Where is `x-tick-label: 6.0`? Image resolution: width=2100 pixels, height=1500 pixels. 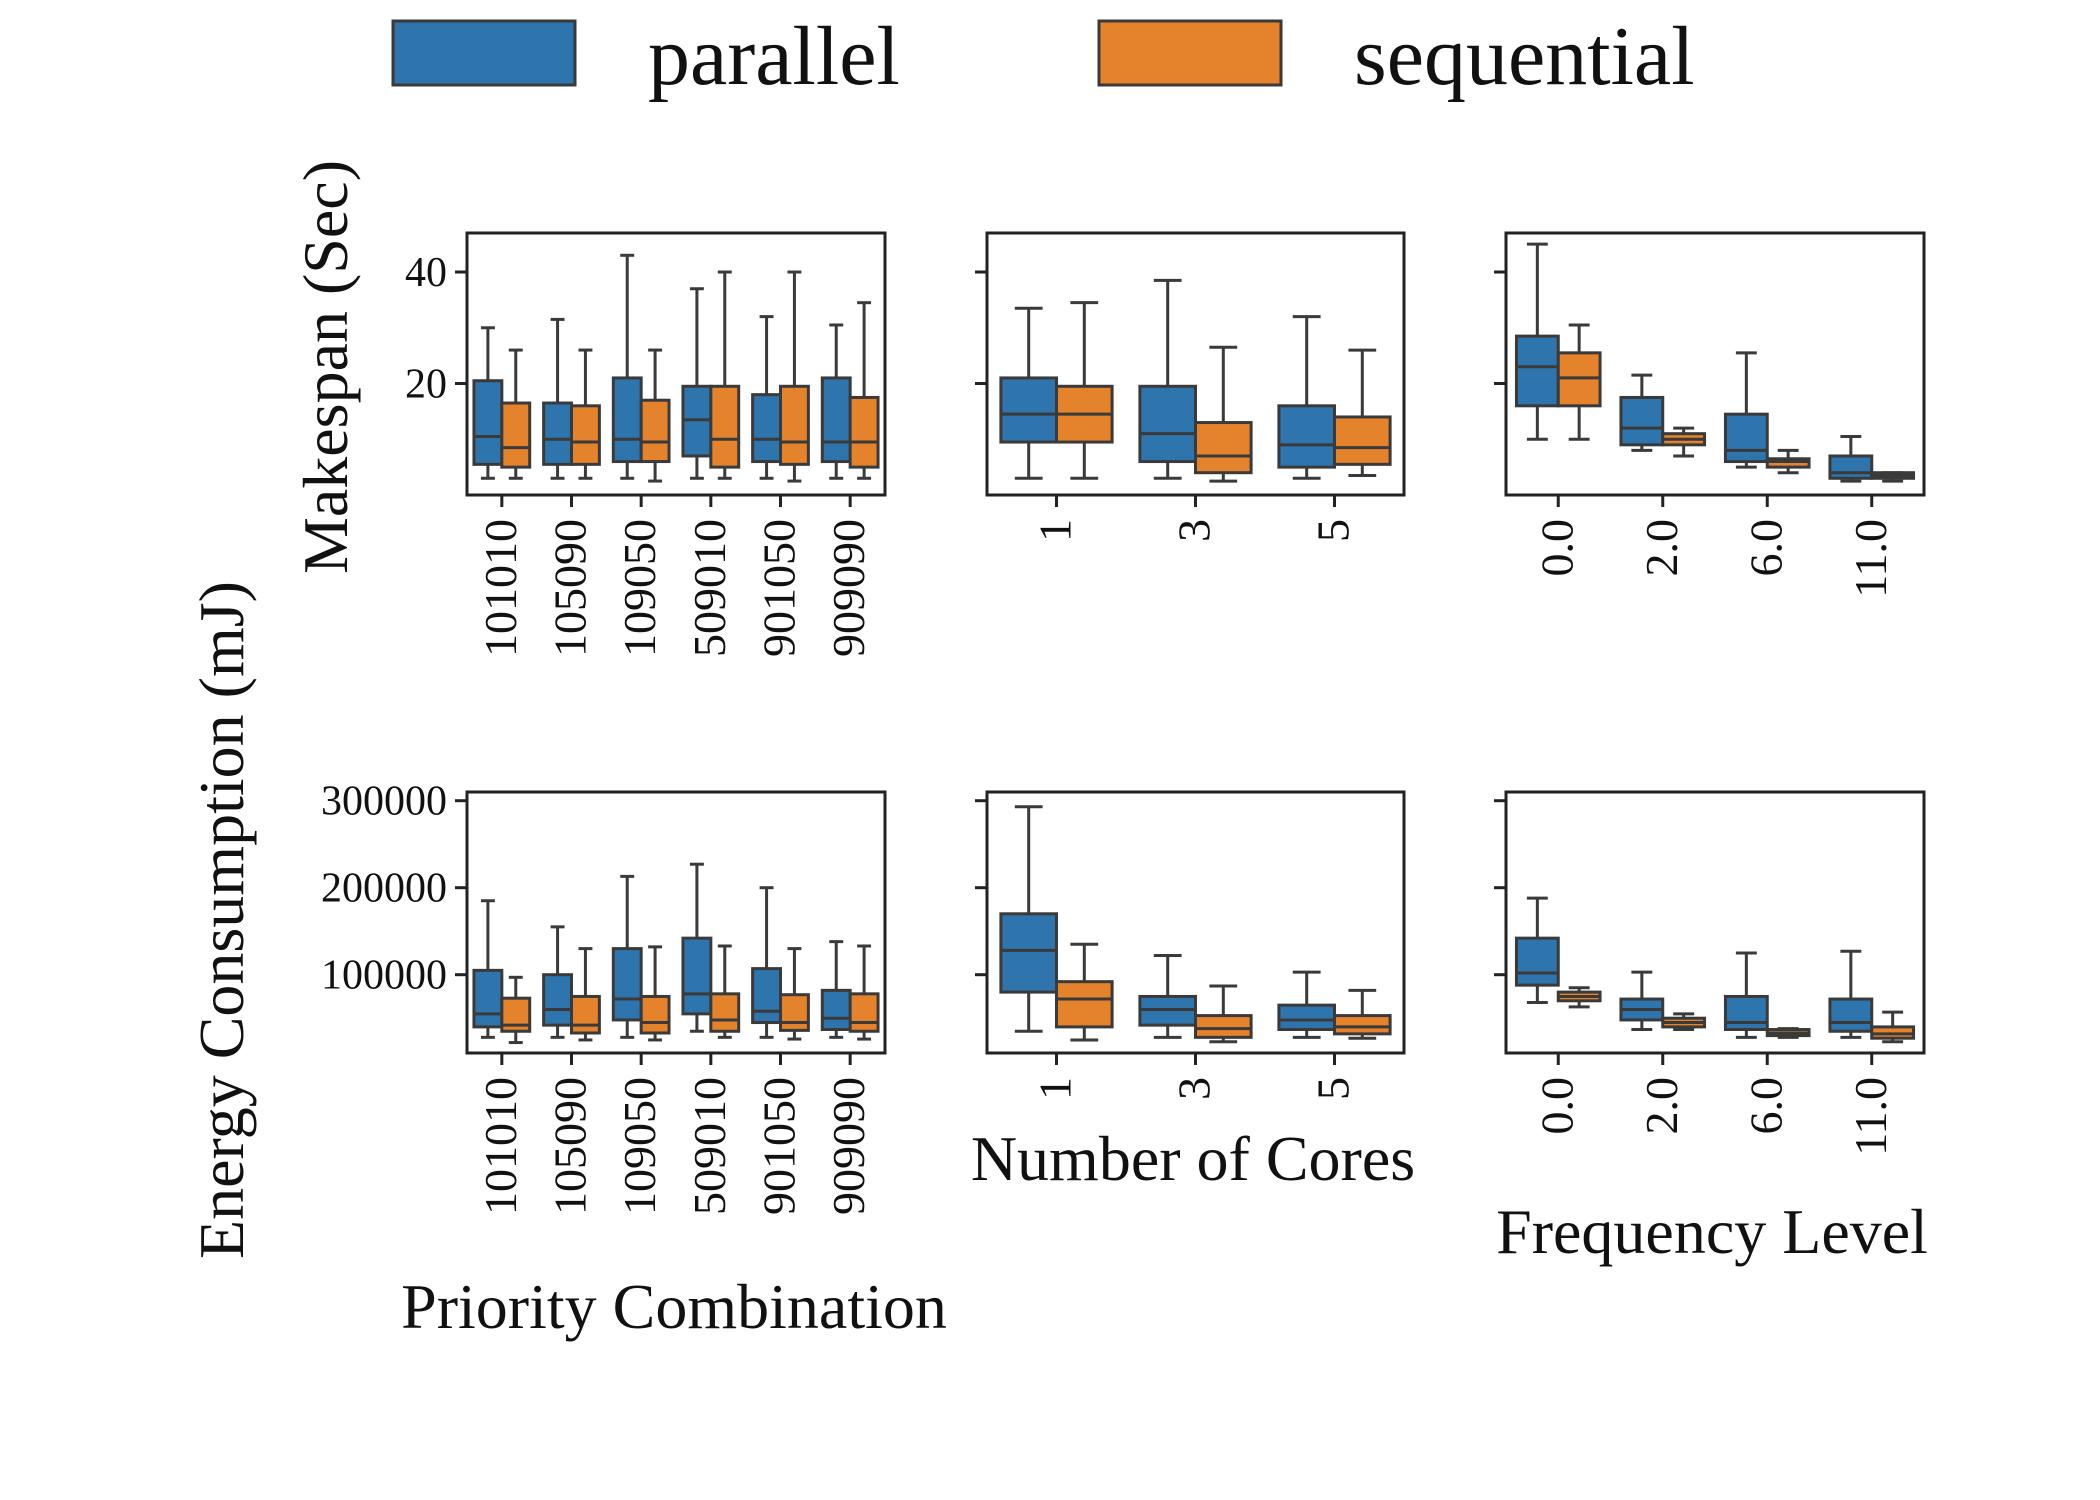
x-tick-label: 6.0 is located at coordinates (1765, 548).